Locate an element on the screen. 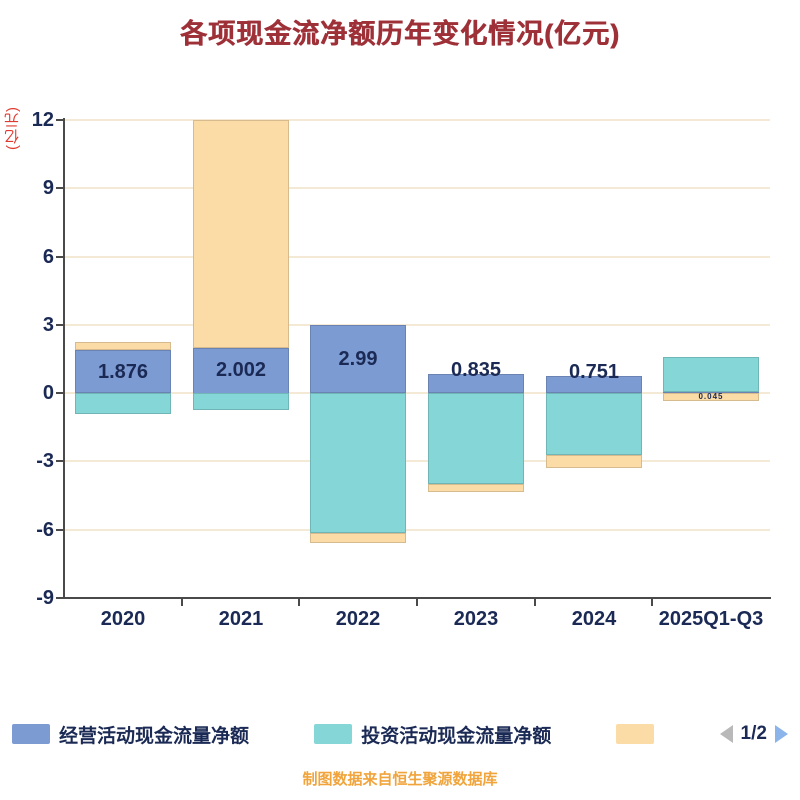 This screenshot has height=800, width=800. y-tick-label: -6 is located at coordinates (45, 530).